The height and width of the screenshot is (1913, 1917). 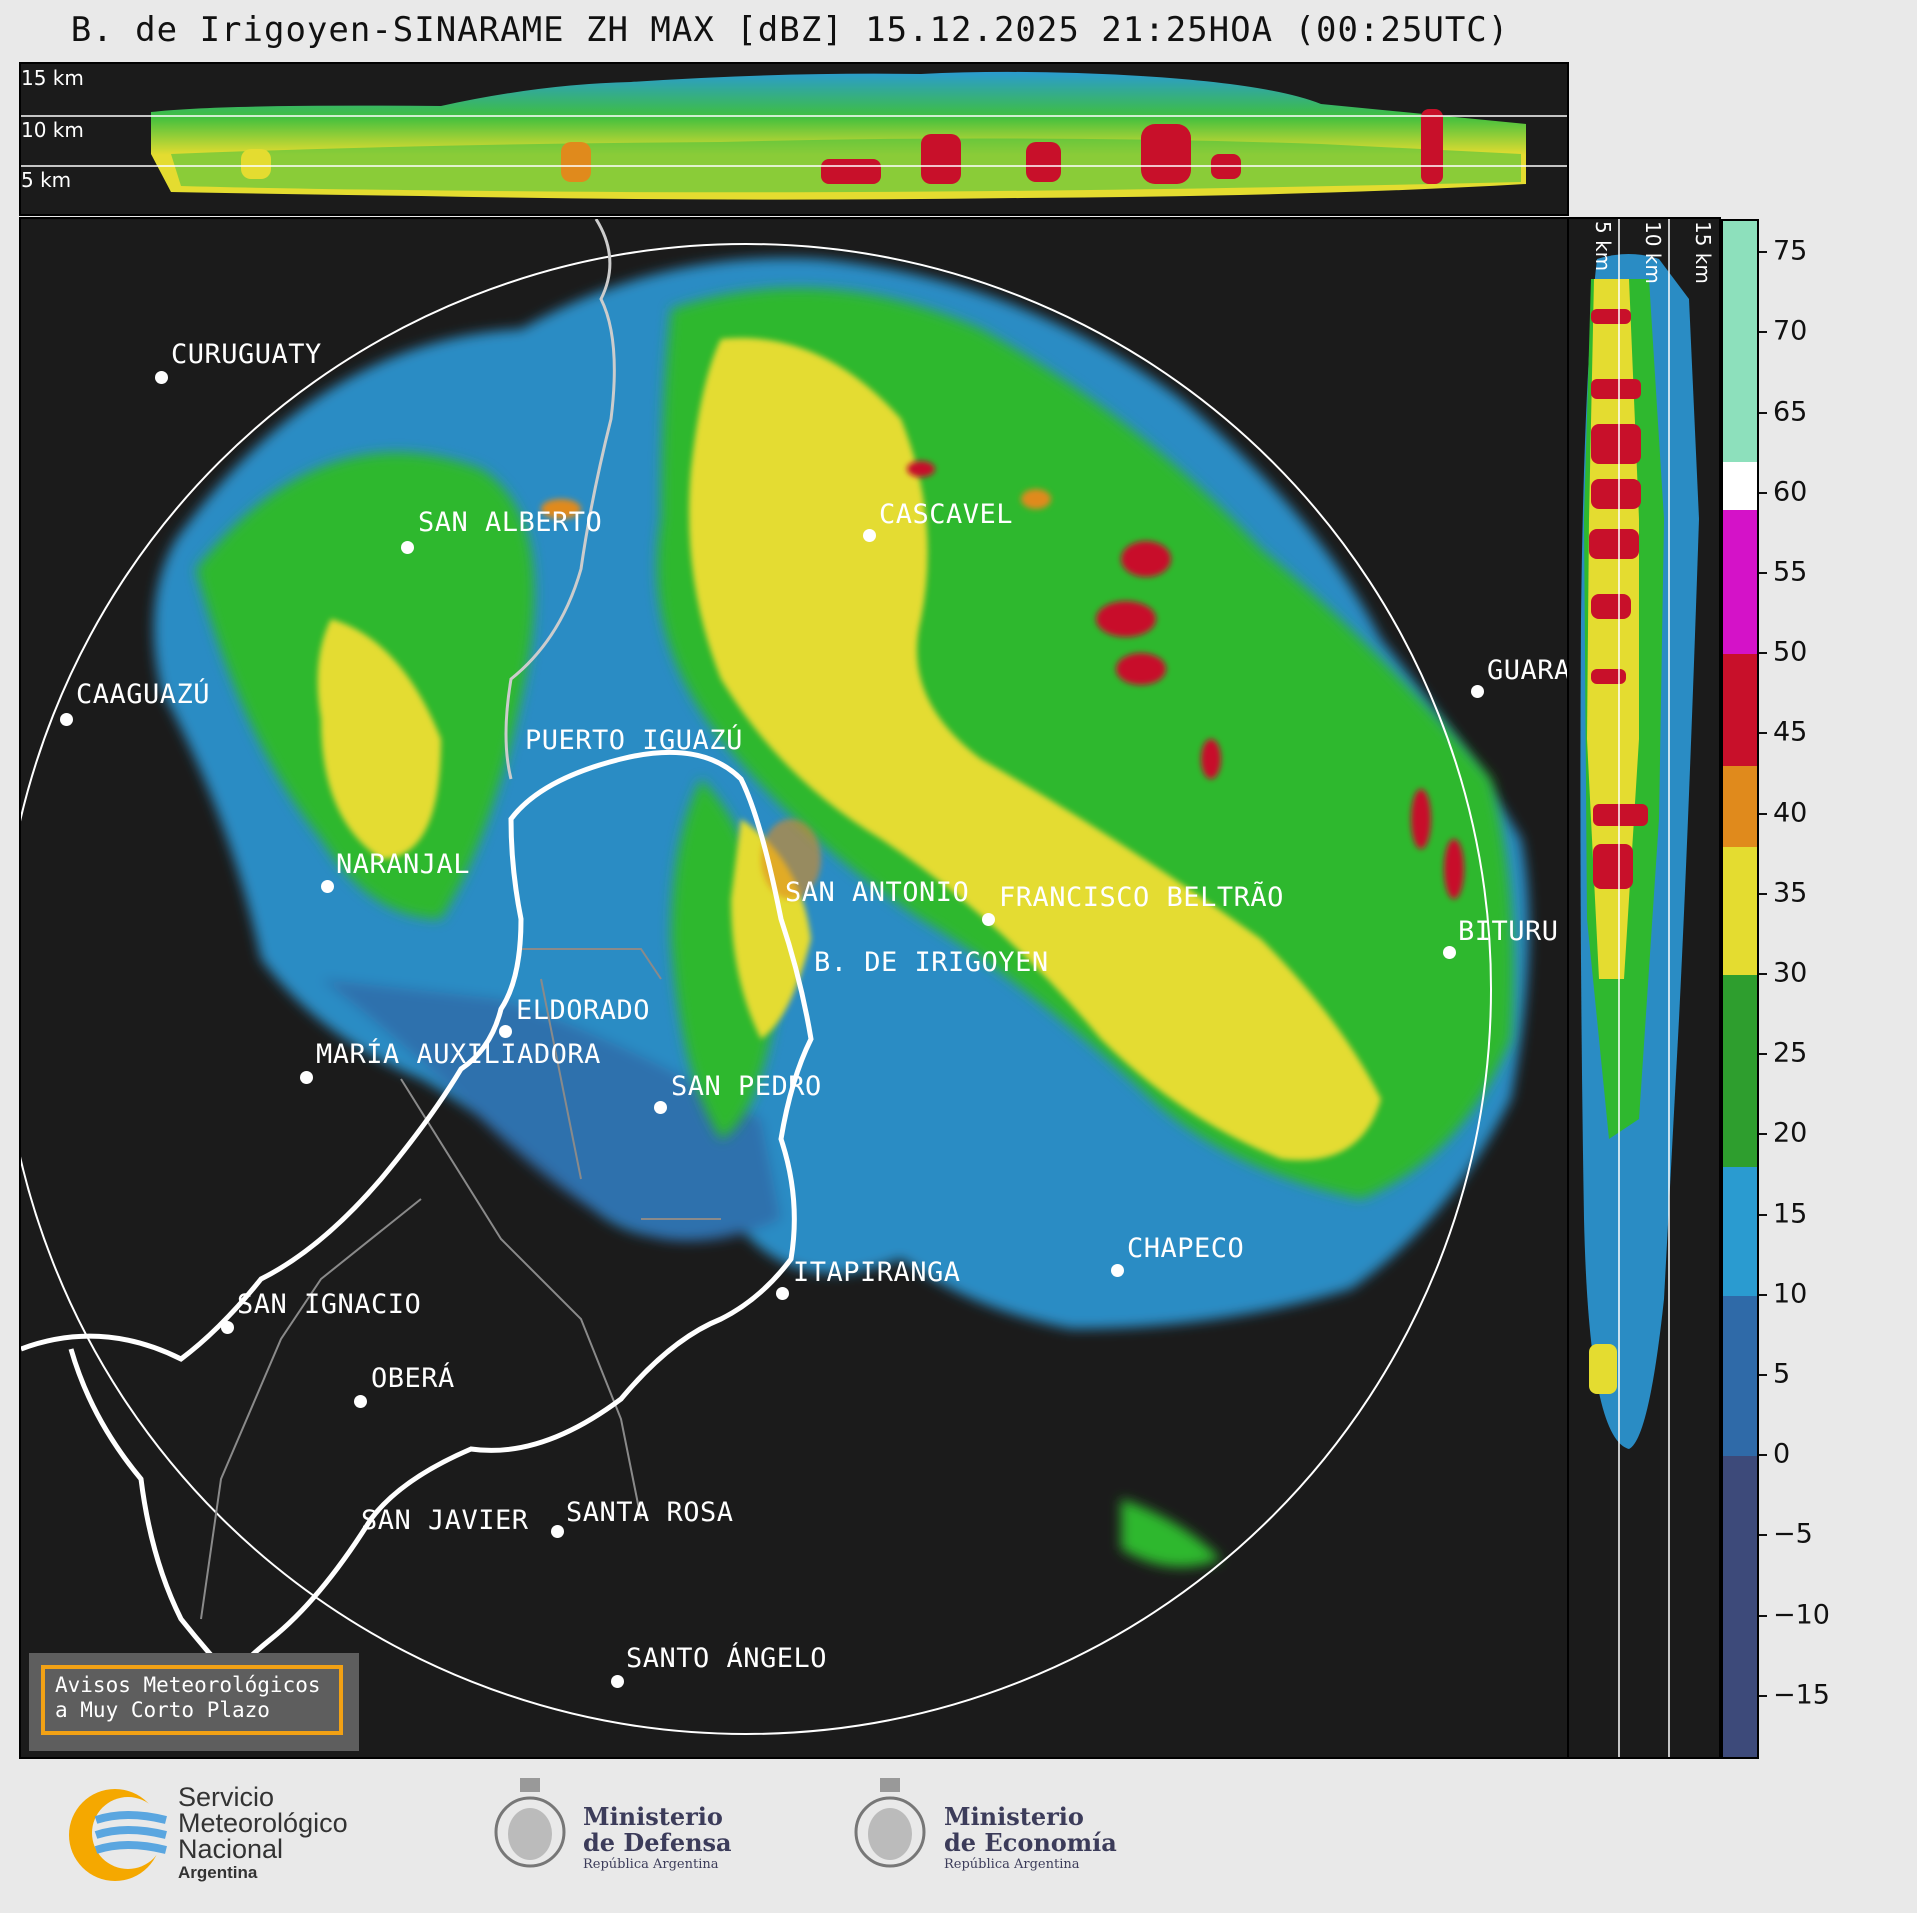 What do you see at coordinates (505, 1031) in the screenshot?
I see `city-dot-eldorado` at bounding box center [505, 1031].